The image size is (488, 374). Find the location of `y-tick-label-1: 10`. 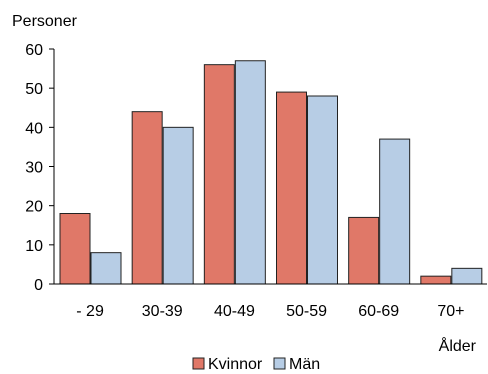

y-tick-label-1: 10 is located at coordinates (34, 246).